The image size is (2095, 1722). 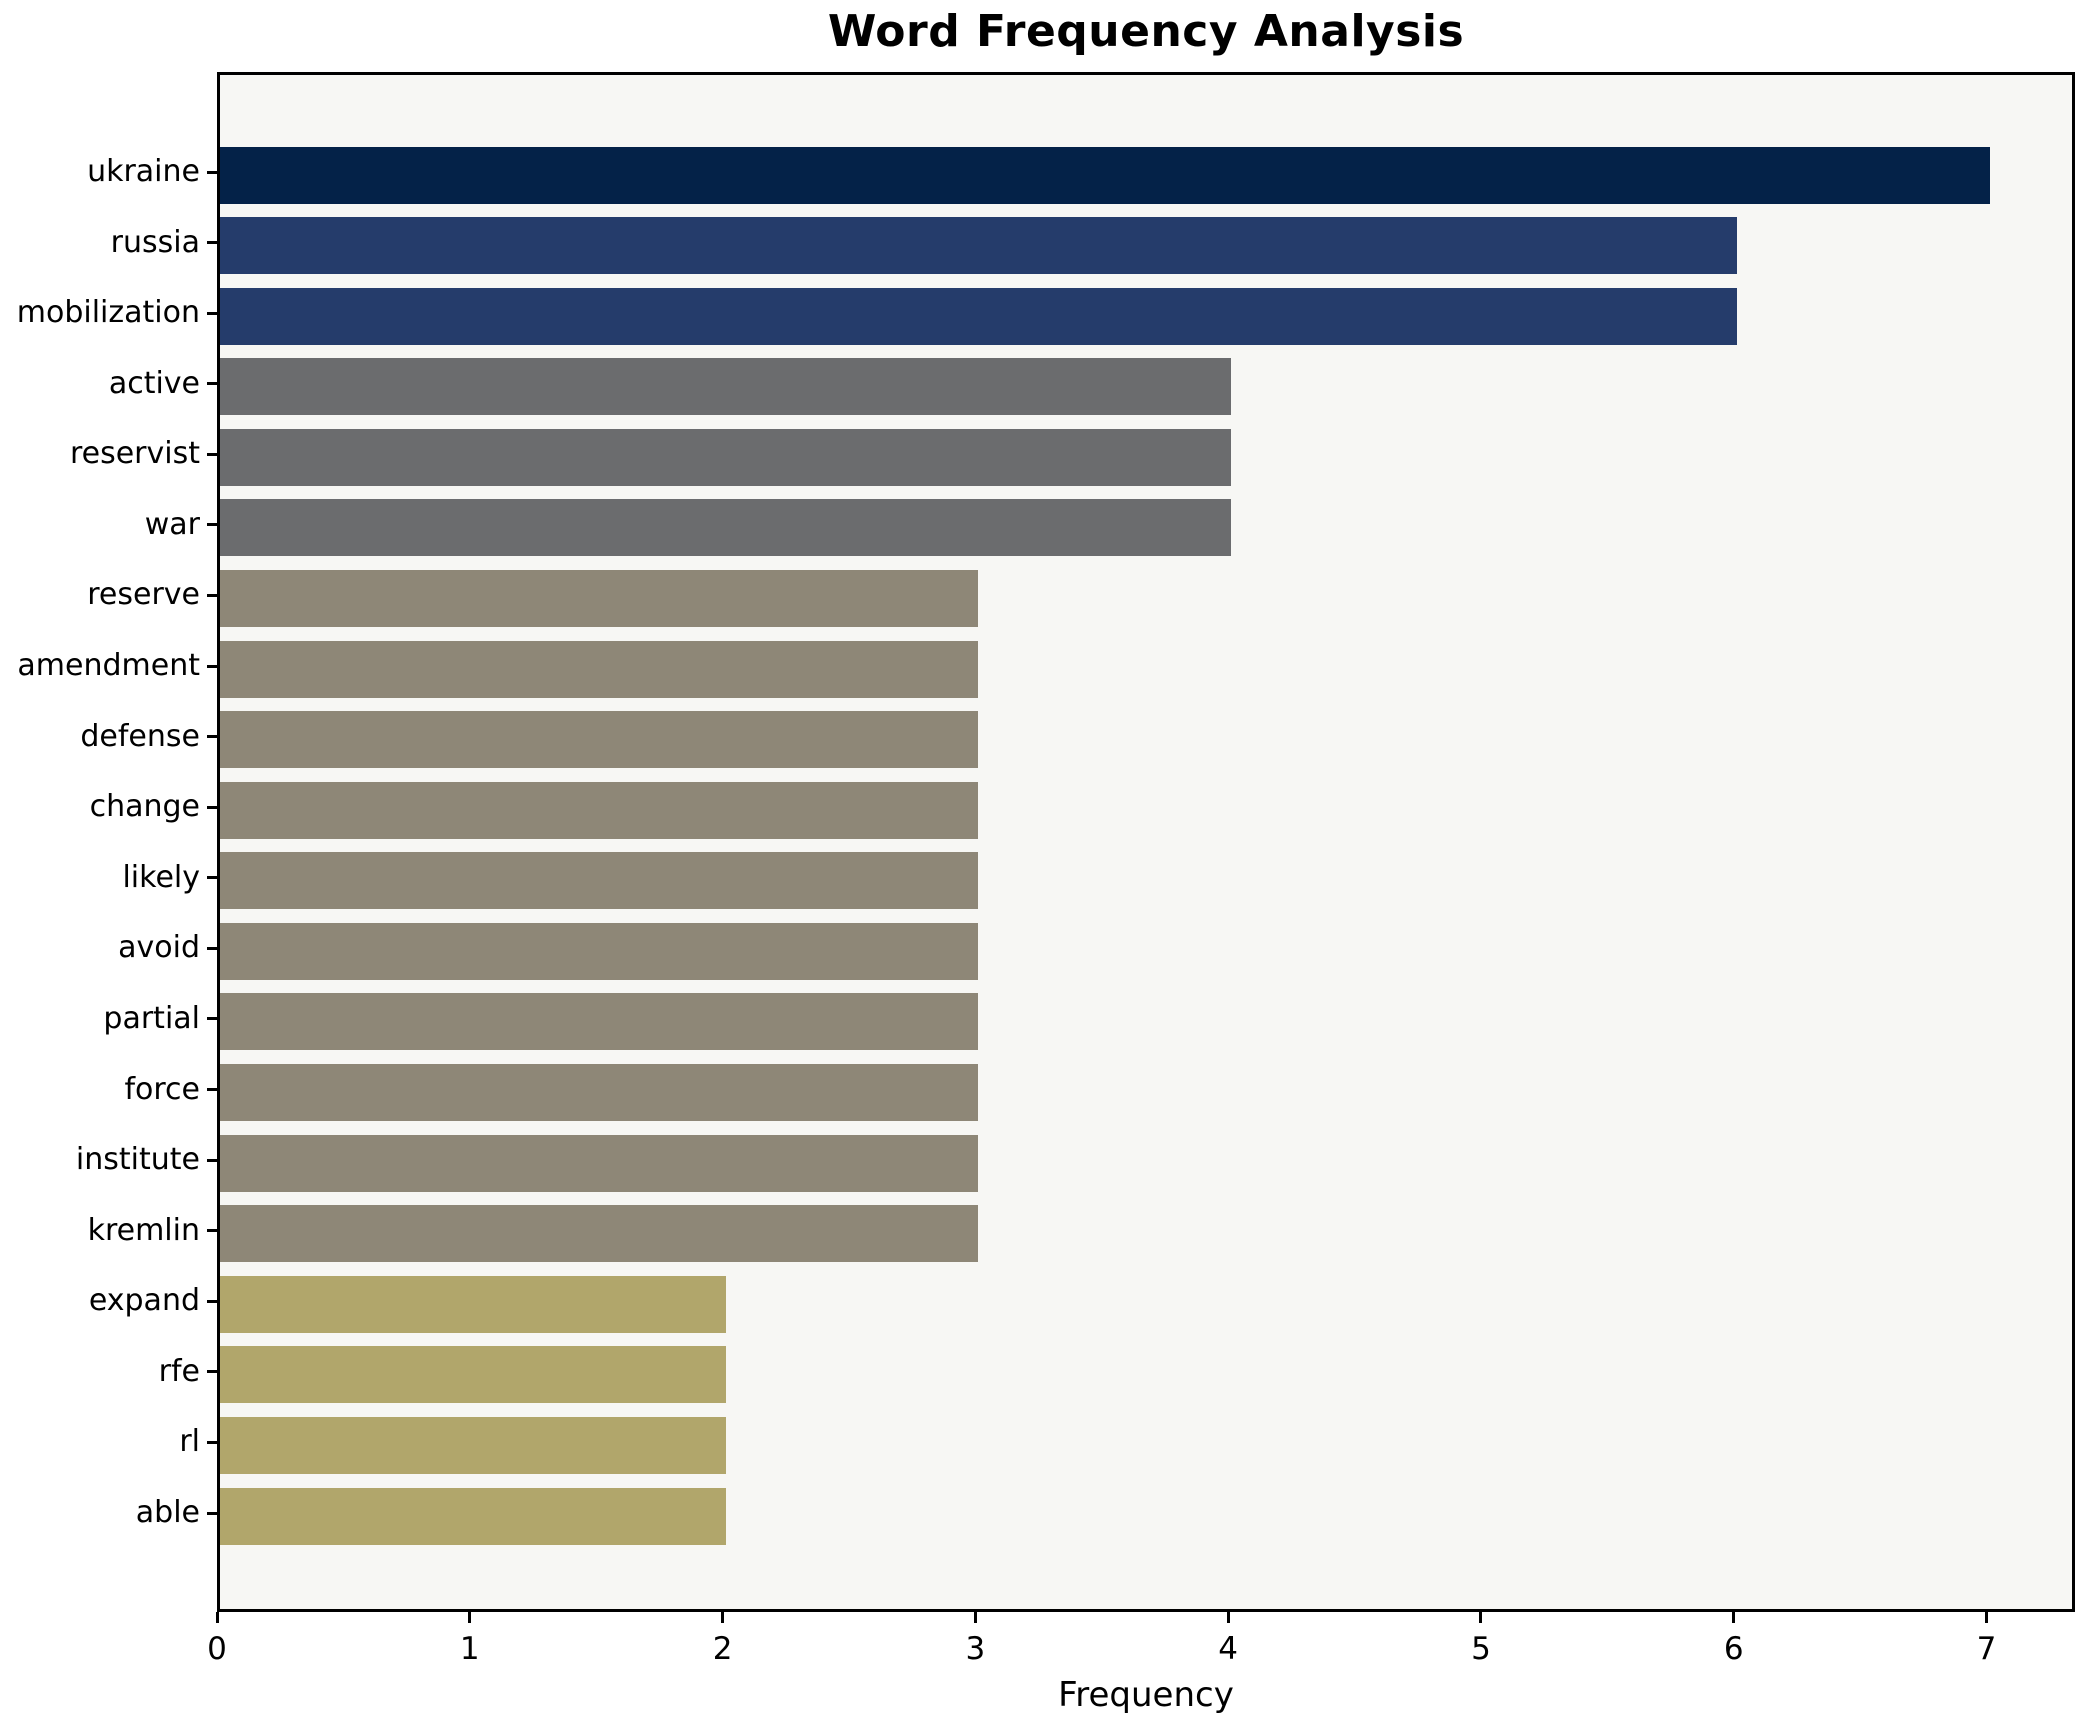 I want to click on y-tick-label: partial, so click(x=151, y=1018).